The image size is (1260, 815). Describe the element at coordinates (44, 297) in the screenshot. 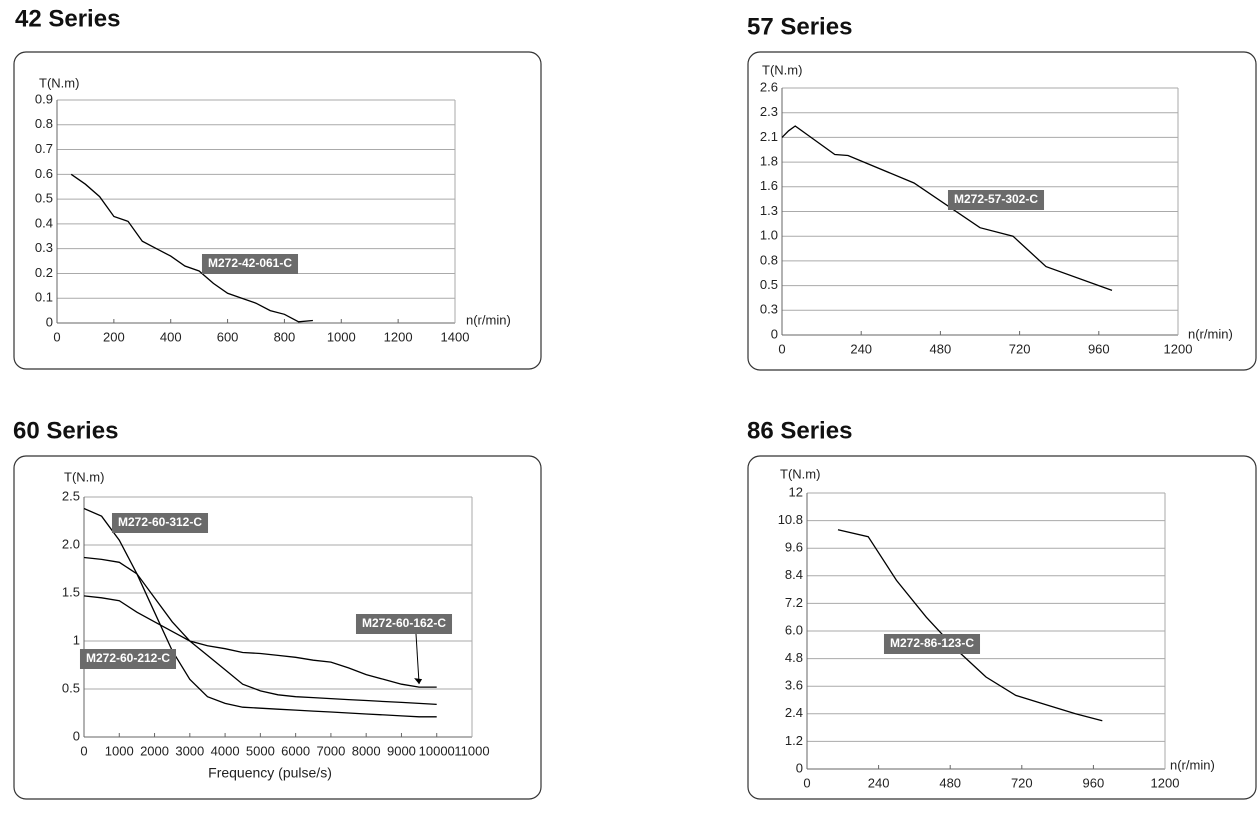

I see `y-tick-label: 0.1` at that location.